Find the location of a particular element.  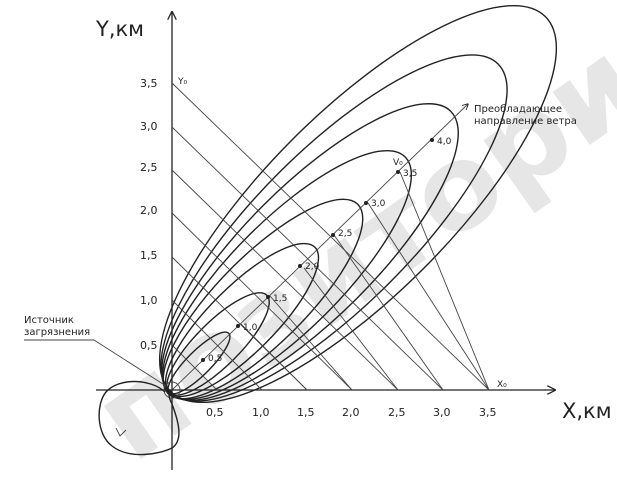

y-axis-title: Y,км is located at coordinates (119, 29).